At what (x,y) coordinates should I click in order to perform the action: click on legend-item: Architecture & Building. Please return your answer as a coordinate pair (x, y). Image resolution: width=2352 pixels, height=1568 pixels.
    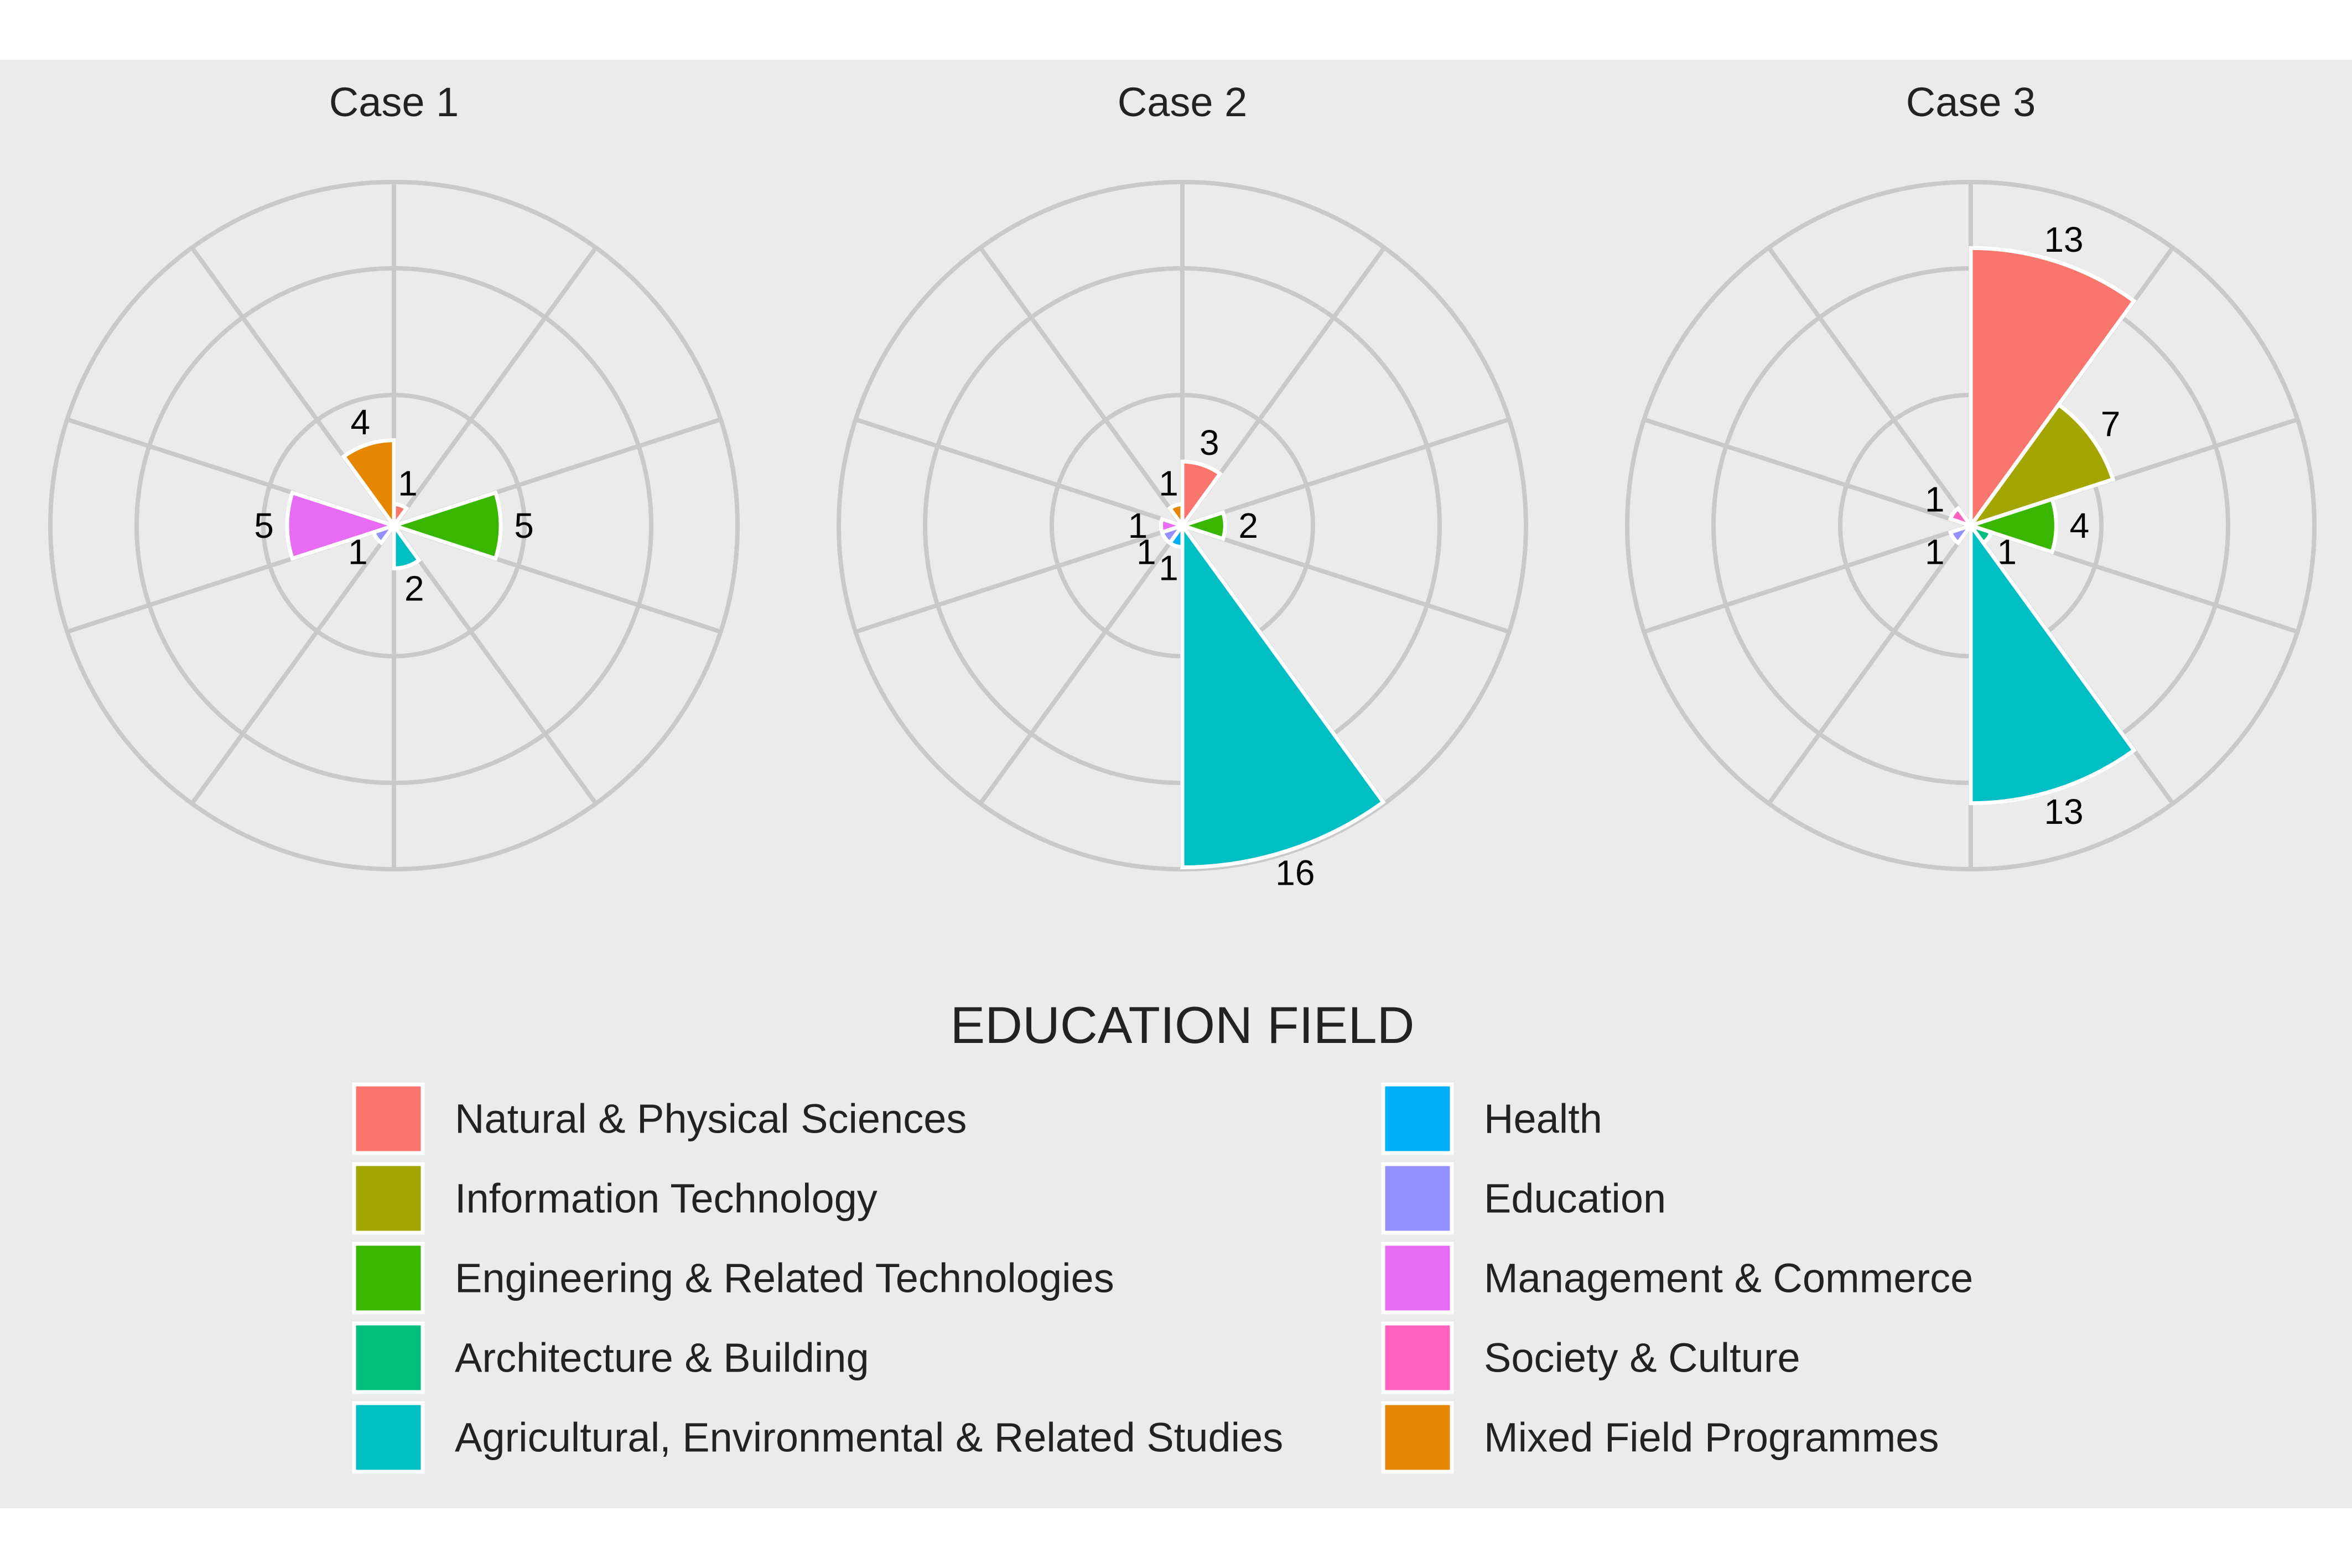
    Looking at the image, I should click on (611, 1357).